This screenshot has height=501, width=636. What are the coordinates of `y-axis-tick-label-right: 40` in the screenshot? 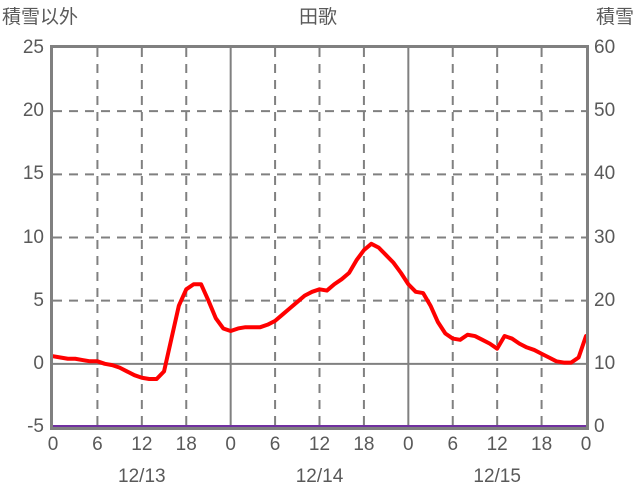 It's located at (605, 174).